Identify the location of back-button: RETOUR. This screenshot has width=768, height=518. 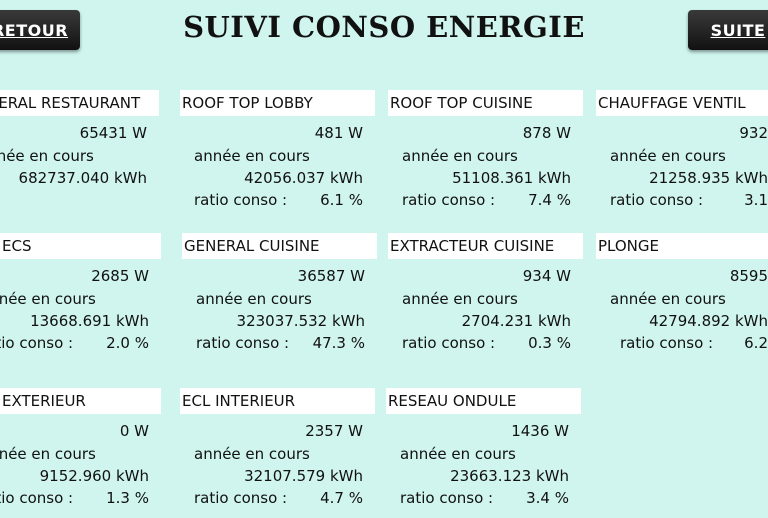
(40, 30).